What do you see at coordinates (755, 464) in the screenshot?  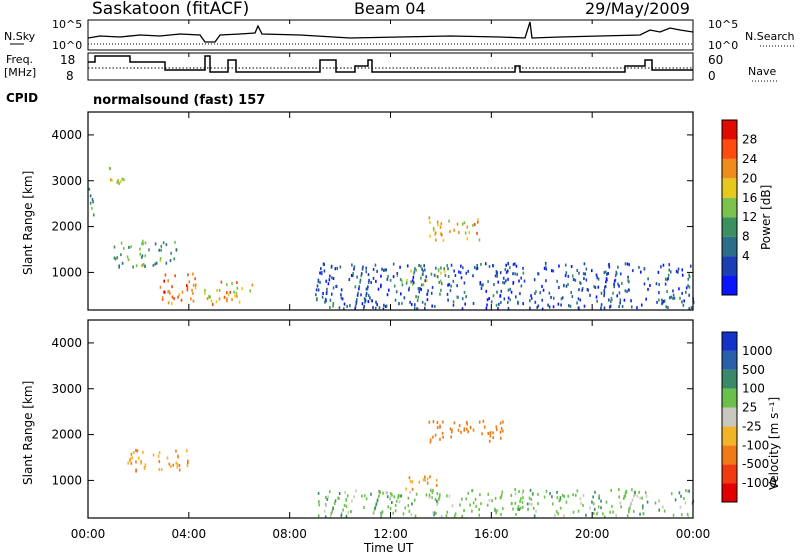 I see `colorbar-tick-label: -500` at bounding box center [755, 464].